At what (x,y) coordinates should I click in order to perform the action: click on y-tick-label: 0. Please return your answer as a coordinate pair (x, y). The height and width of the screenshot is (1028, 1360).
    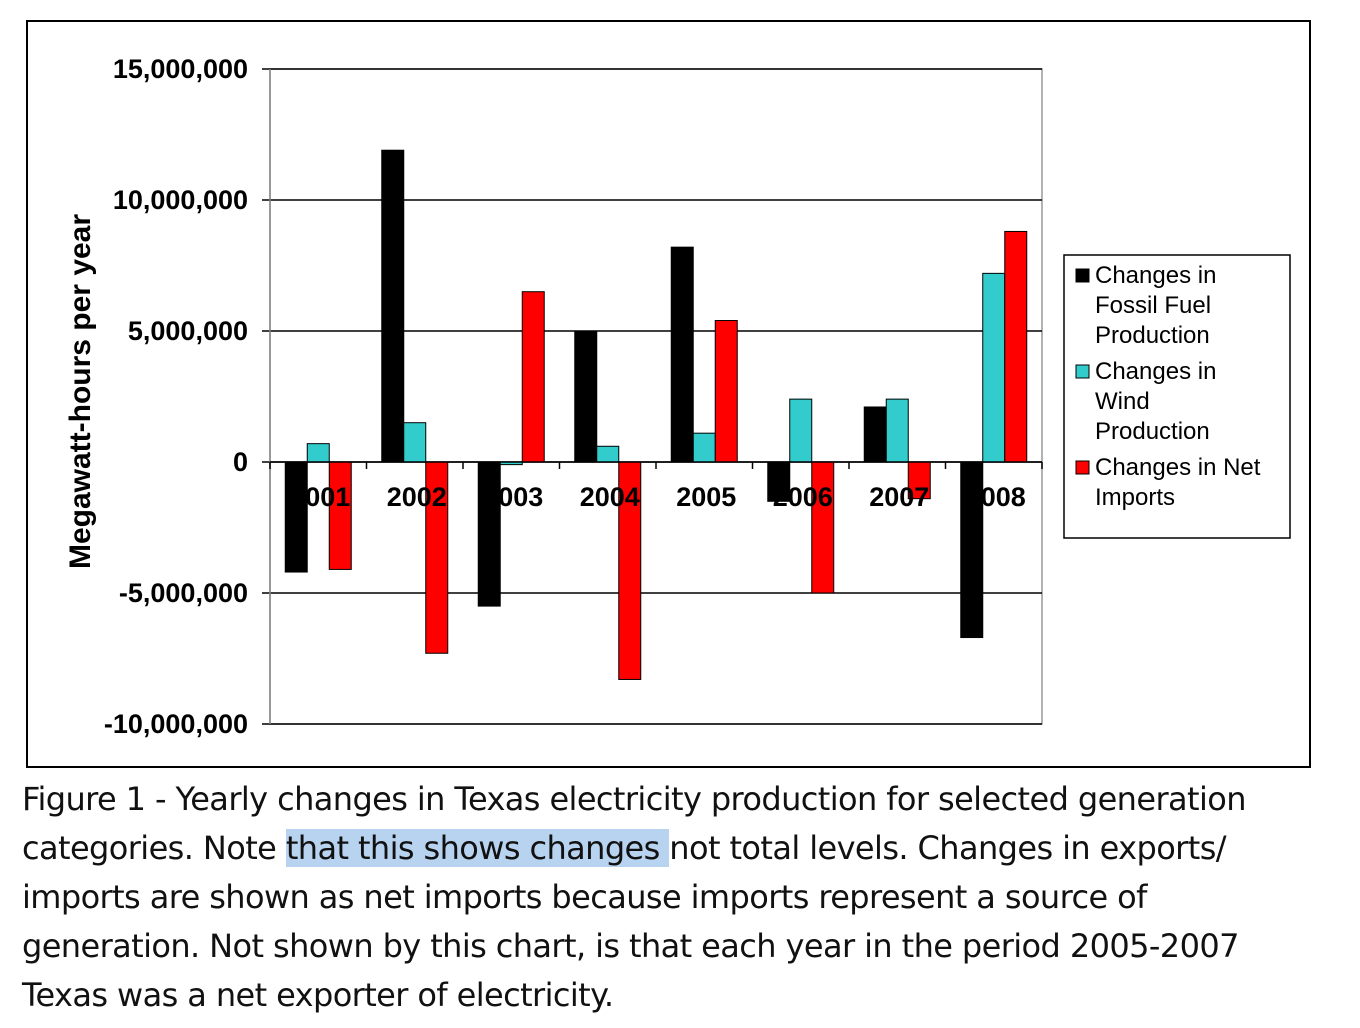
    Looking at the image, I should click on (240, 462).